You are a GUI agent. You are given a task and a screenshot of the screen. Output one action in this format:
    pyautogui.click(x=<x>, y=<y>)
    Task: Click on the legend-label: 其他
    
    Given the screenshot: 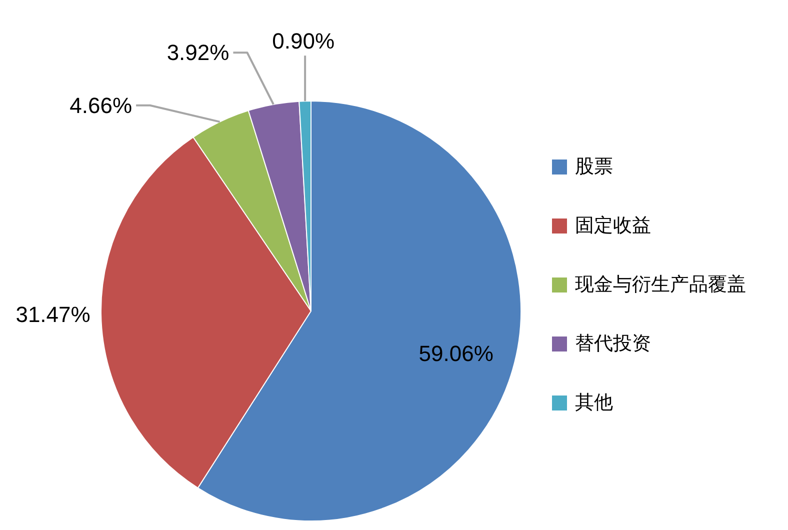 What is the action you would take?
    pyautogui.click(x=594, y=403)
    